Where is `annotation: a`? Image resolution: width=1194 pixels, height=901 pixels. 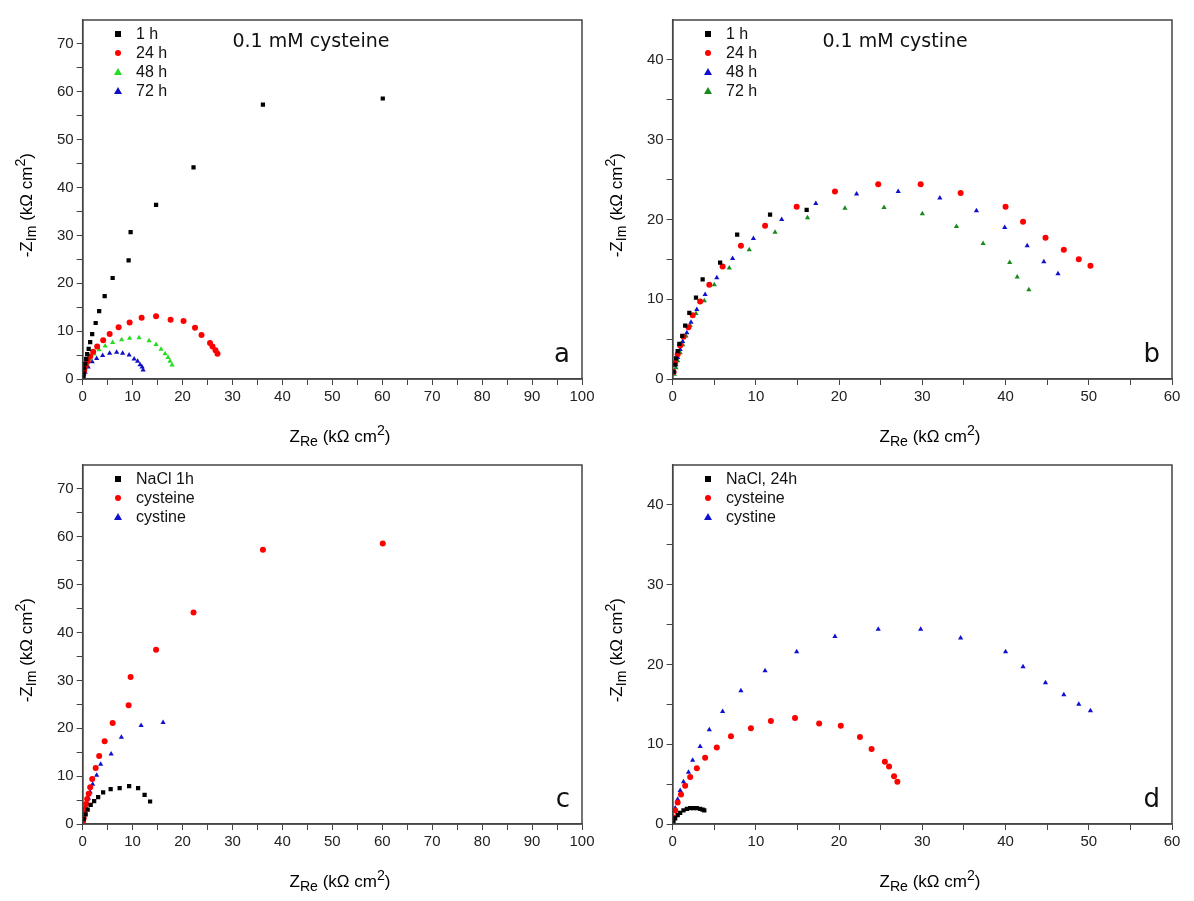
annotation: a is located at coordinates (562, 352).